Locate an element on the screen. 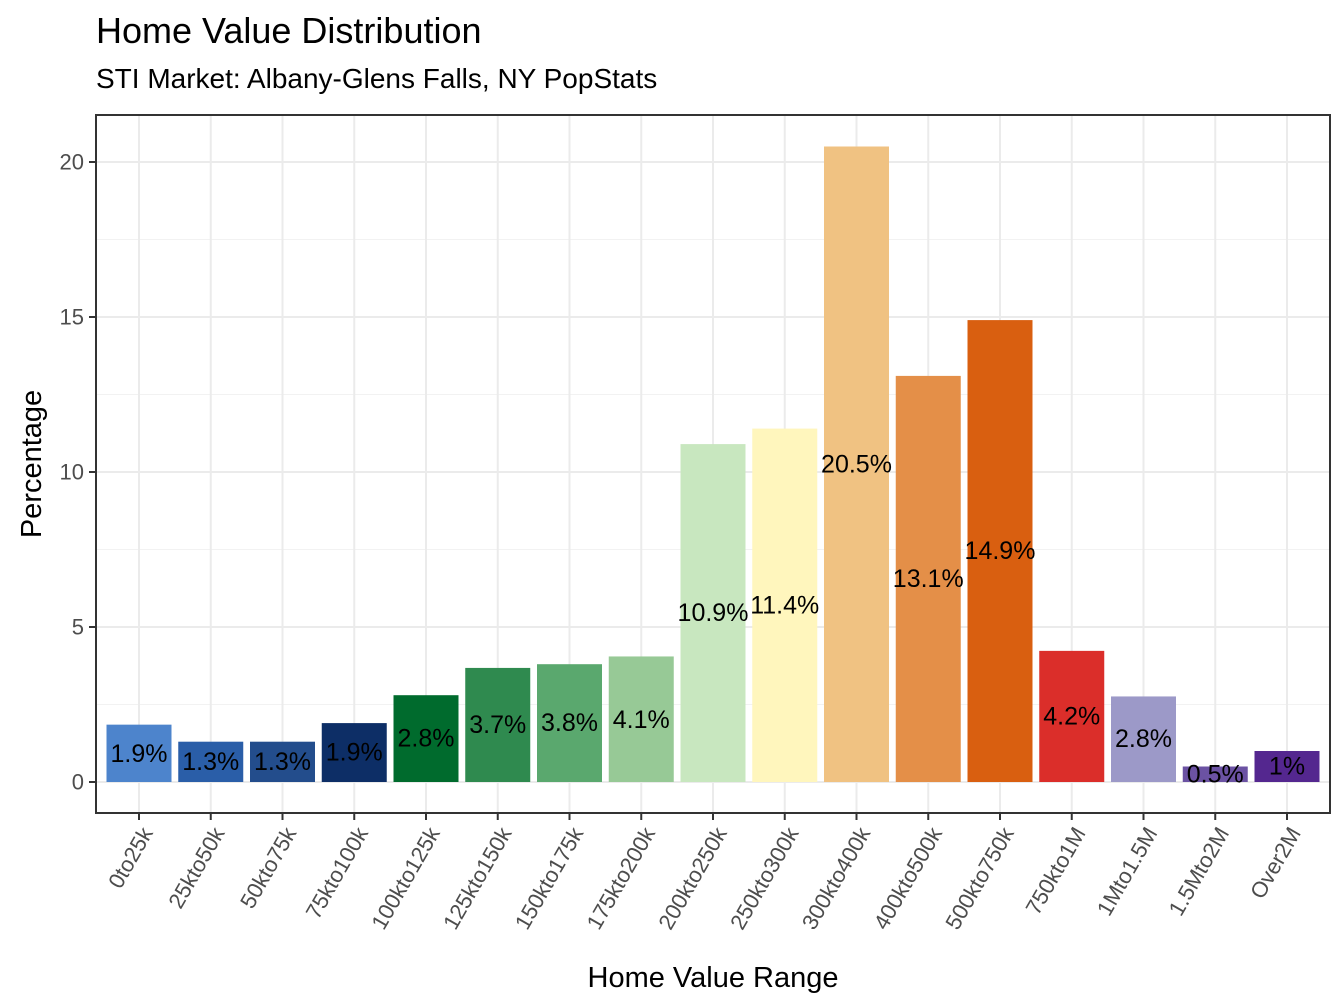  data-label: 4.2% is located at coordinates (1071, 716).